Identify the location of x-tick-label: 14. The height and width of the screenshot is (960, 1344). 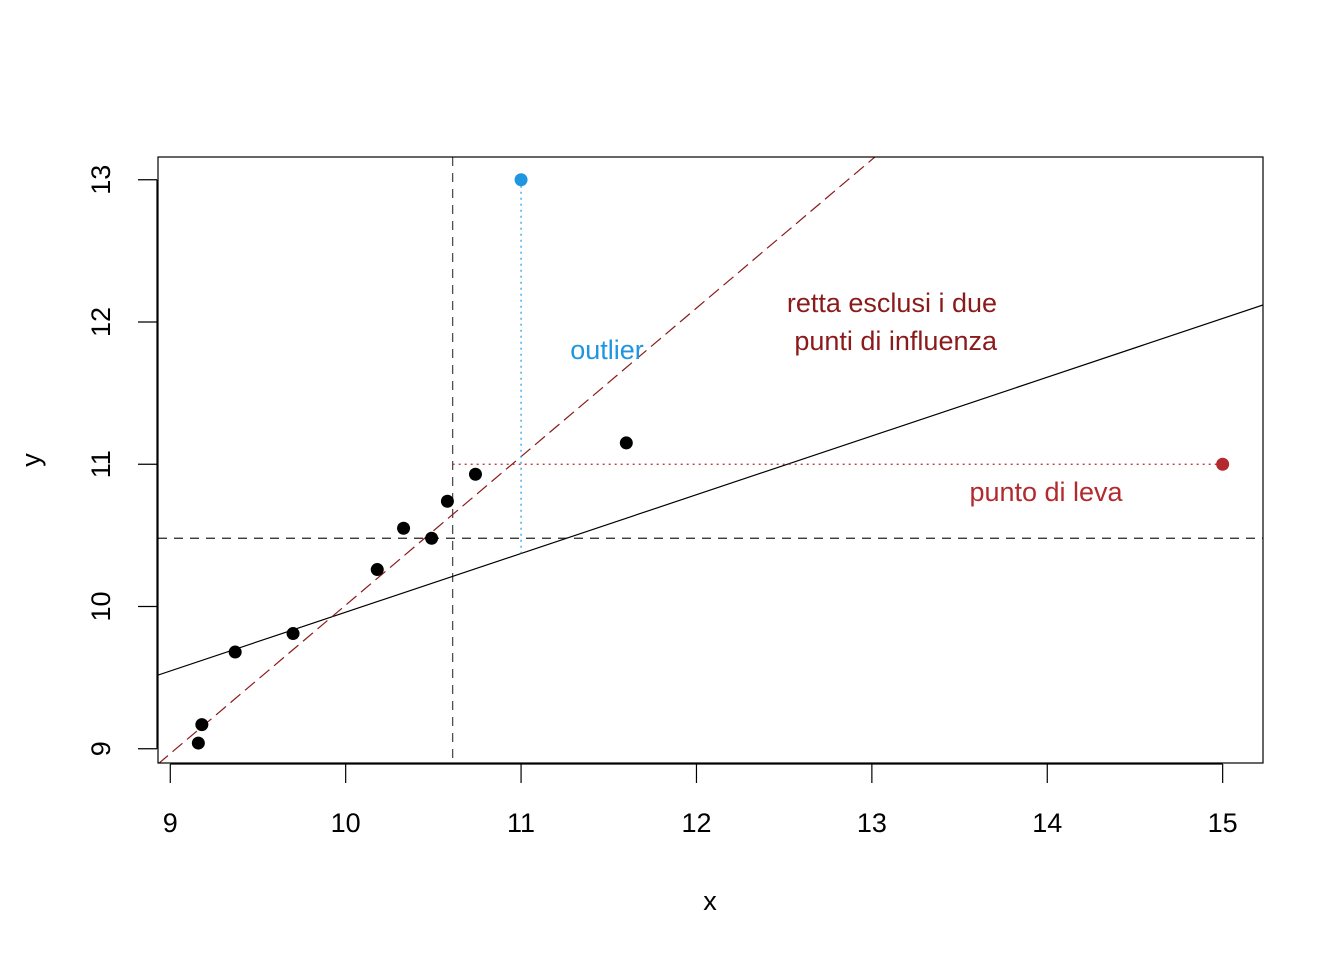
(1047, 823).